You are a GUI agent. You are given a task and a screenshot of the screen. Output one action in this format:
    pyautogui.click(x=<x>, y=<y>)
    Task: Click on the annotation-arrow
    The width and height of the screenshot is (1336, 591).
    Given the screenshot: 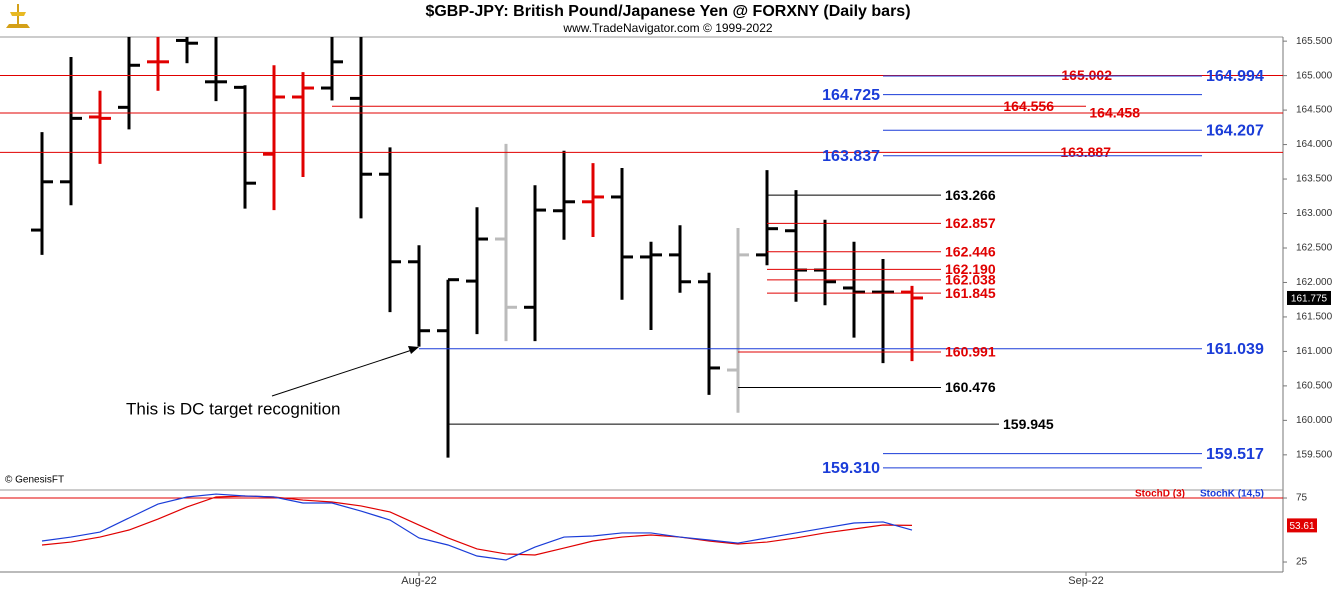 What is the action you would take?
    pyautogui.click(x=345, y=371)
    